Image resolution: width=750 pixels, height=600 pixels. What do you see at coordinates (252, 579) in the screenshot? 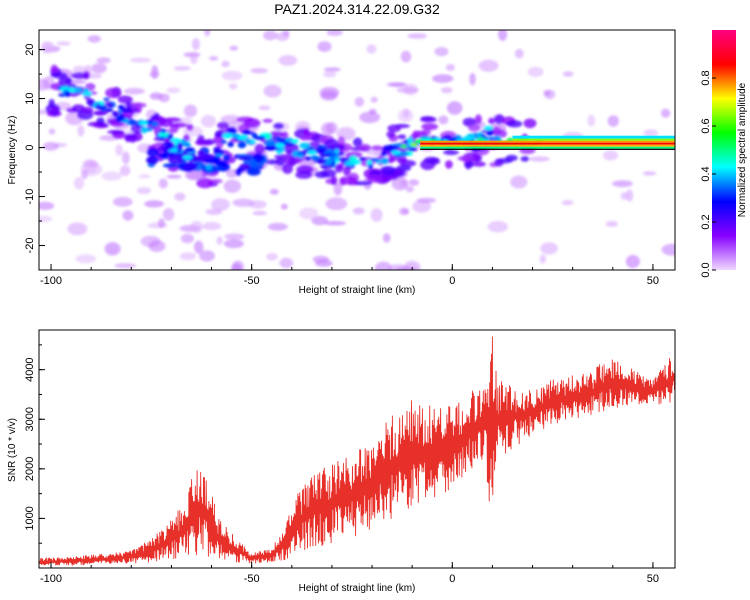
I see `x-tick-label: -50` at bounding box center [252, 579].